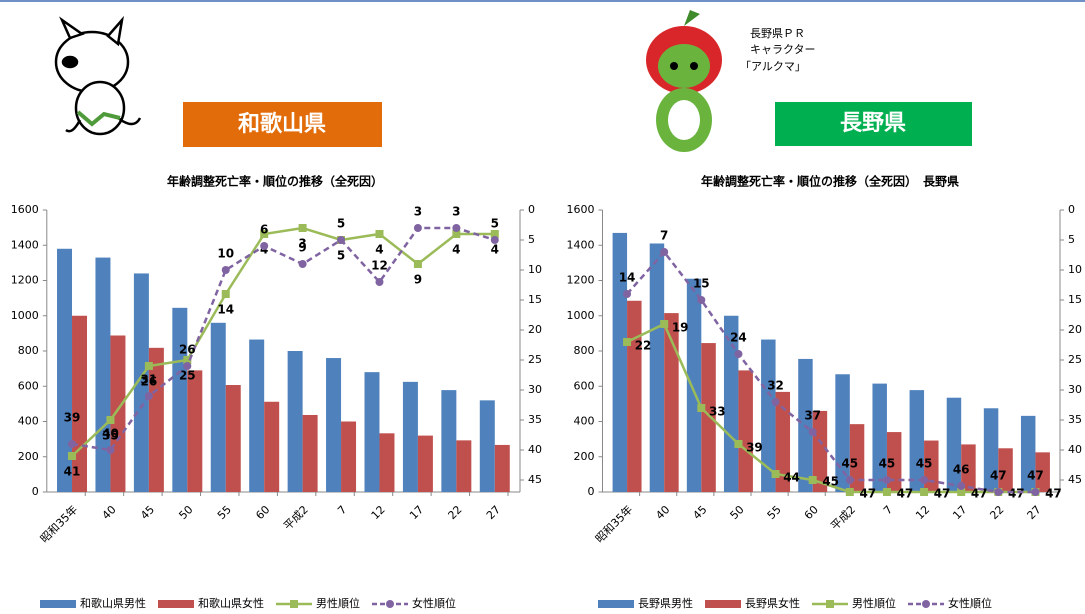  Describe the element at coordinates (535, 329) in the screenshot. I see `y2-tick-label: 20` at that location.